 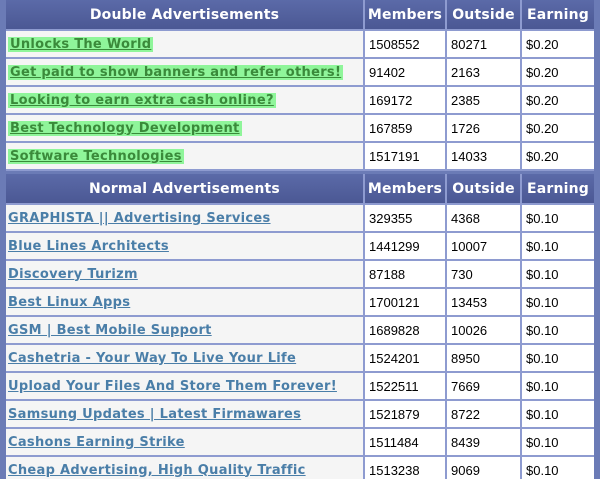 I want to click on ad-row: Cashons Earning Strike 1511484 8439 $0.10, so click(x=300, y=443).